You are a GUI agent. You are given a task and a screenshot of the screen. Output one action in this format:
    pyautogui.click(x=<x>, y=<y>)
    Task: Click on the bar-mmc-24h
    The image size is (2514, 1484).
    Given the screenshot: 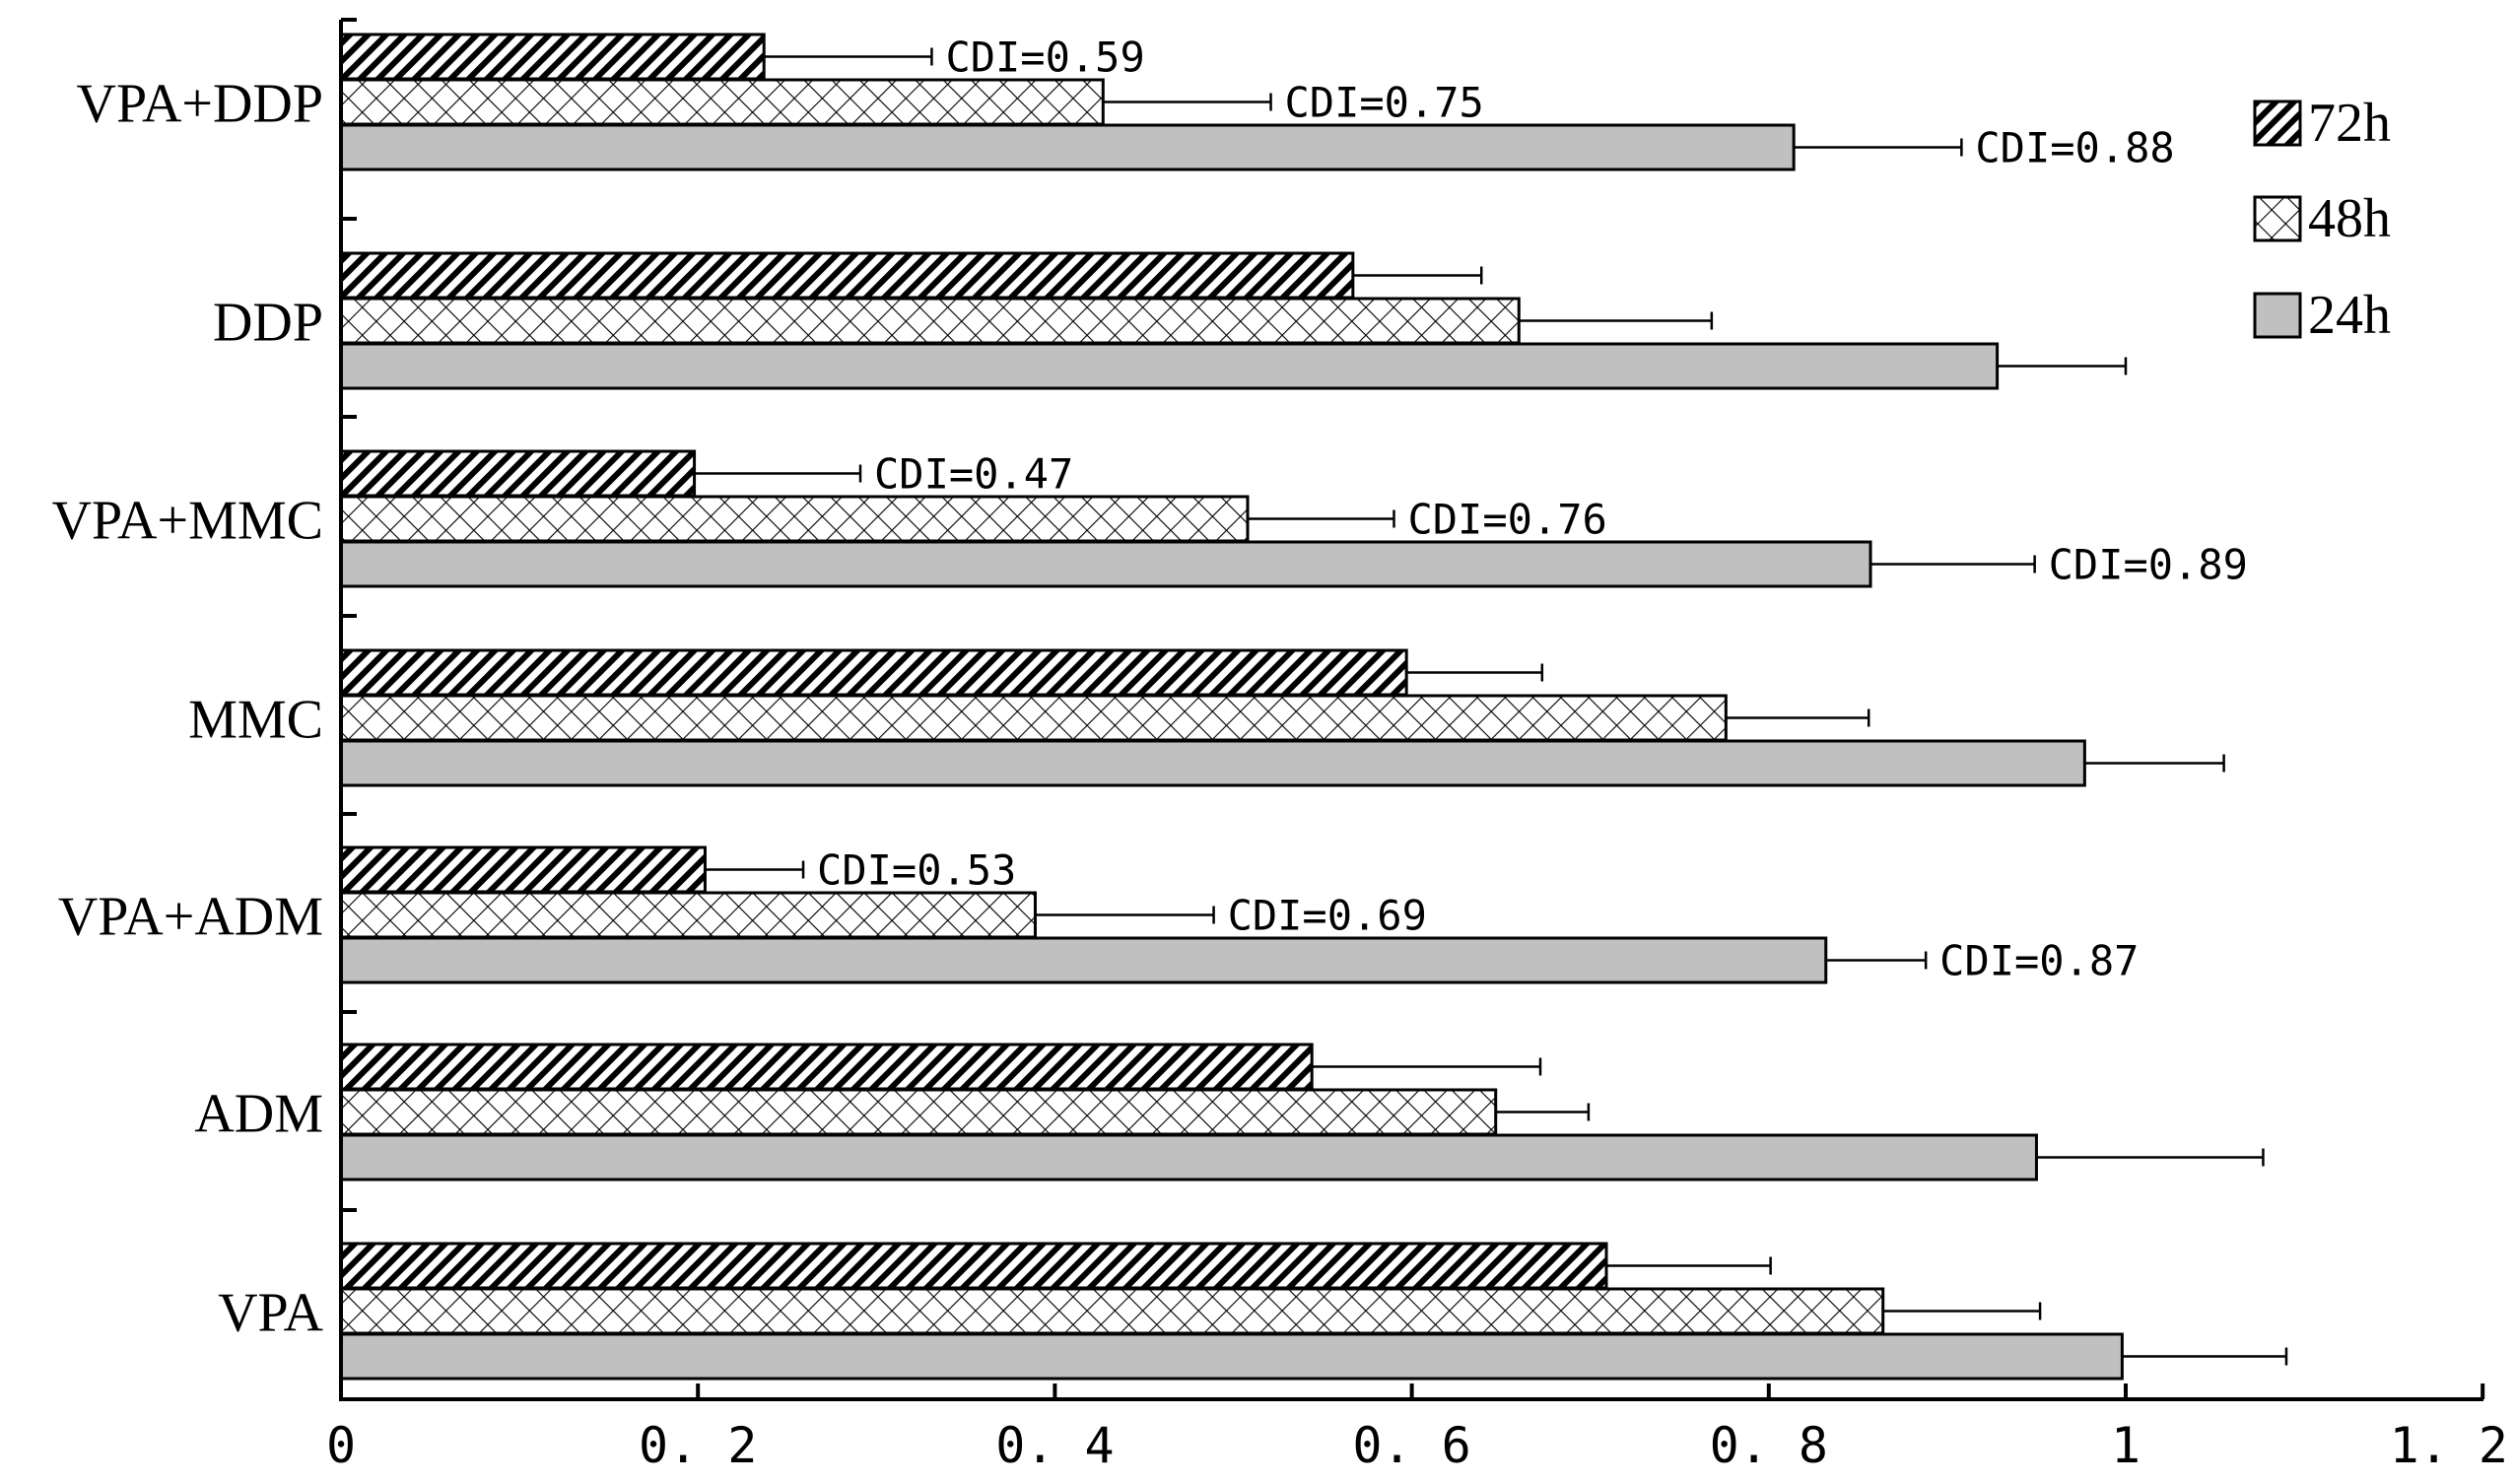 What is the action you would take?
    pyautogui.click(x=1212, y=763)
    